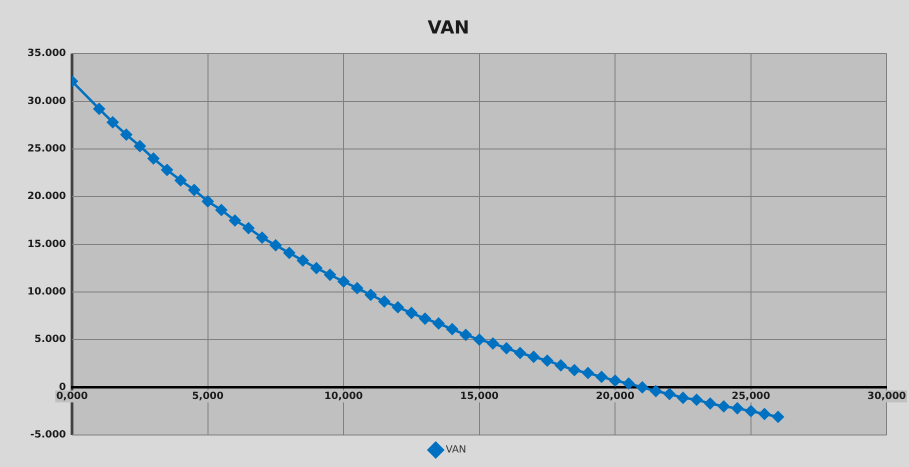 The height and width of the screenshot is (467, 909). Describe the element at coordinates (449, 27) in the screenshot. I see `chart-title: VAN` at that location.